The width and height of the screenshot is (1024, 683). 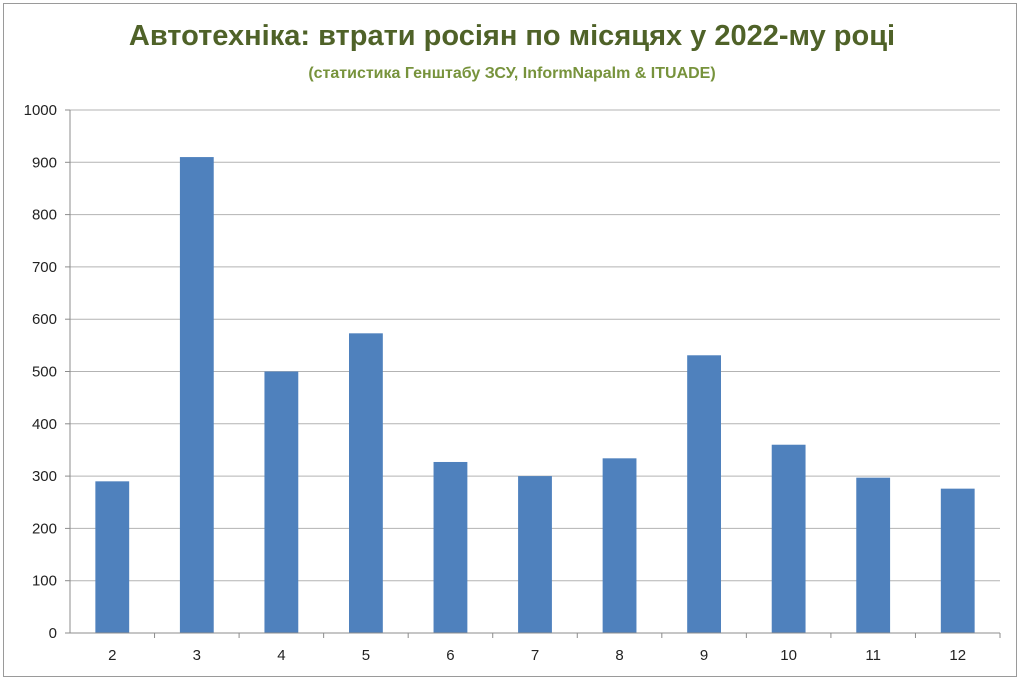 What do you see at coordinates (44, 162) in the screenshot?
I see `y-tick-label: 900` at bounding box center [44, 162].